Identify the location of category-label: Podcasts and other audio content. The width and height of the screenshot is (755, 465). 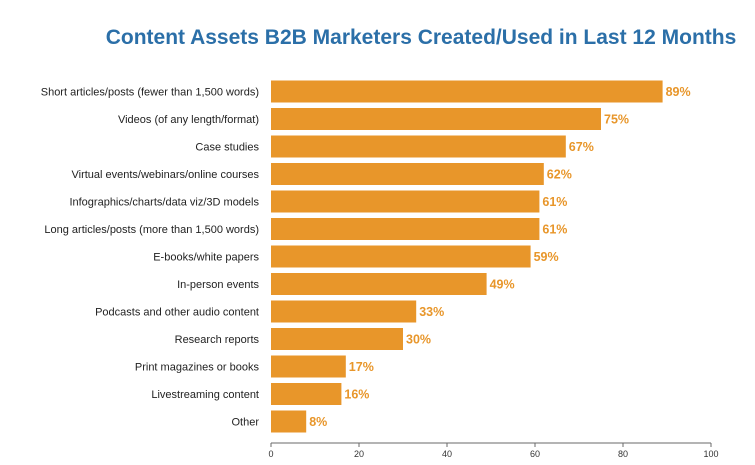
(177, 313).